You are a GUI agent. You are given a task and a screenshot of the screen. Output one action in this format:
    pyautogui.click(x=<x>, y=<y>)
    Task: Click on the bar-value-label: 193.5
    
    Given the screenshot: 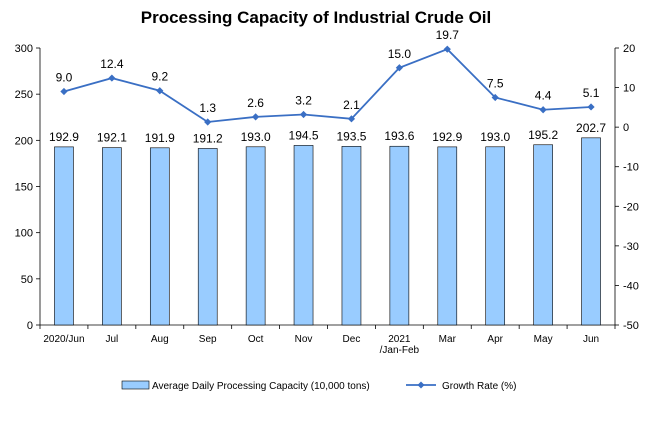 What is the action you would take?
    pyautogui.click(x=351, y=136)
    